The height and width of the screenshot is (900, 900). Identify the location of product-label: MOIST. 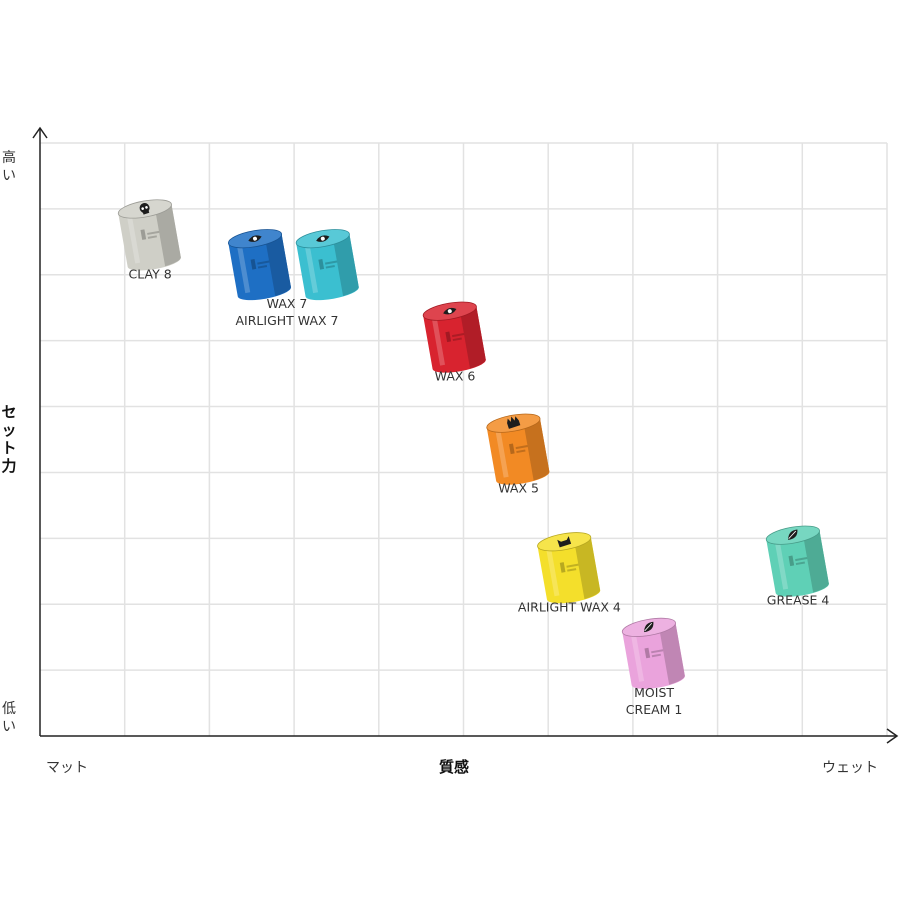
(654, 692).